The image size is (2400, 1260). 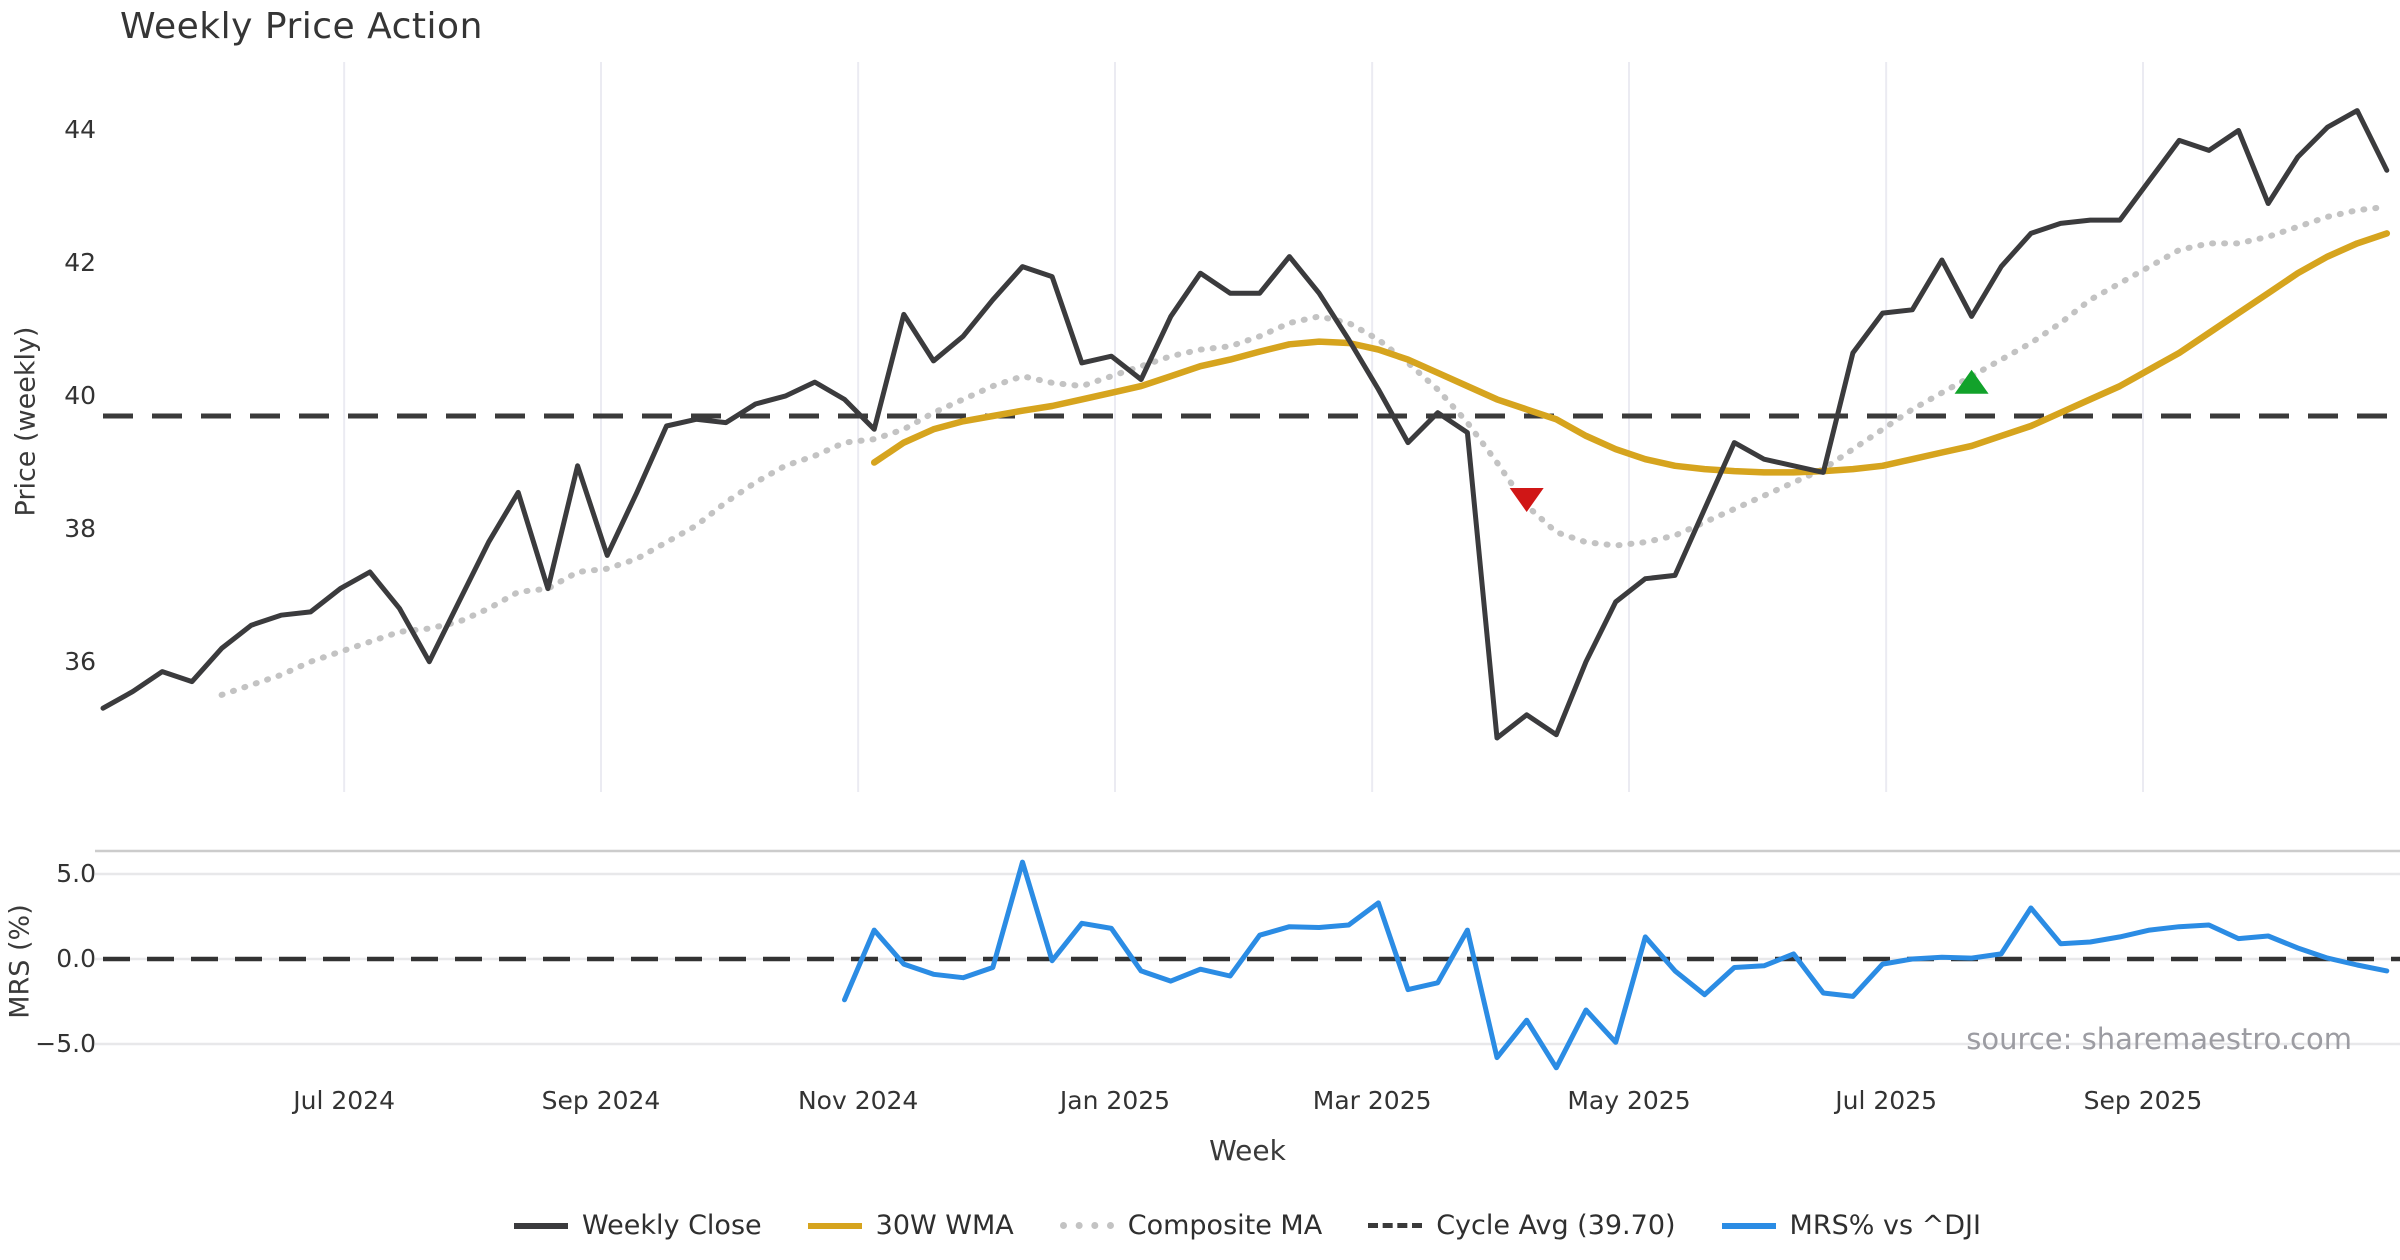 I want to click on legend-item-cycle-avg: Cycle Avg (39.70), so click(x=1522, y=1225).